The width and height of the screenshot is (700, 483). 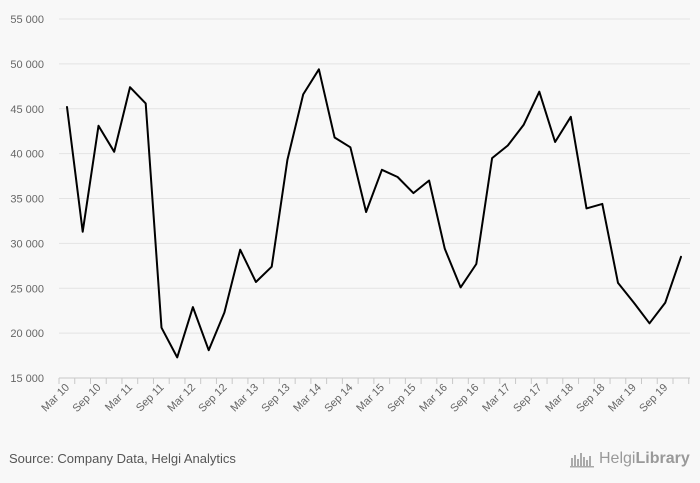 I want to click on y-tick-label: 15 000, so click(x=27, y=379).